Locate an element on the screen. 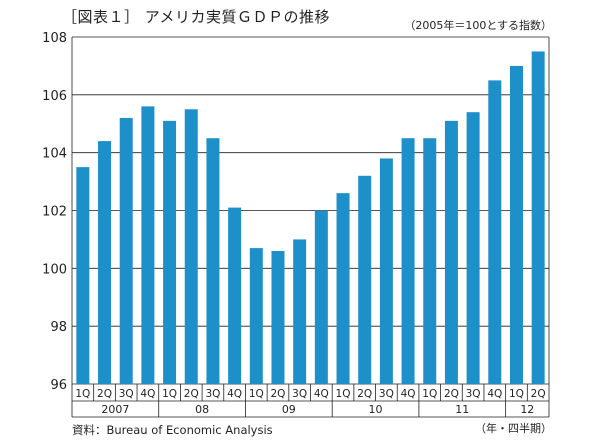  year-label: 11 is located at coordinates (462, 409).